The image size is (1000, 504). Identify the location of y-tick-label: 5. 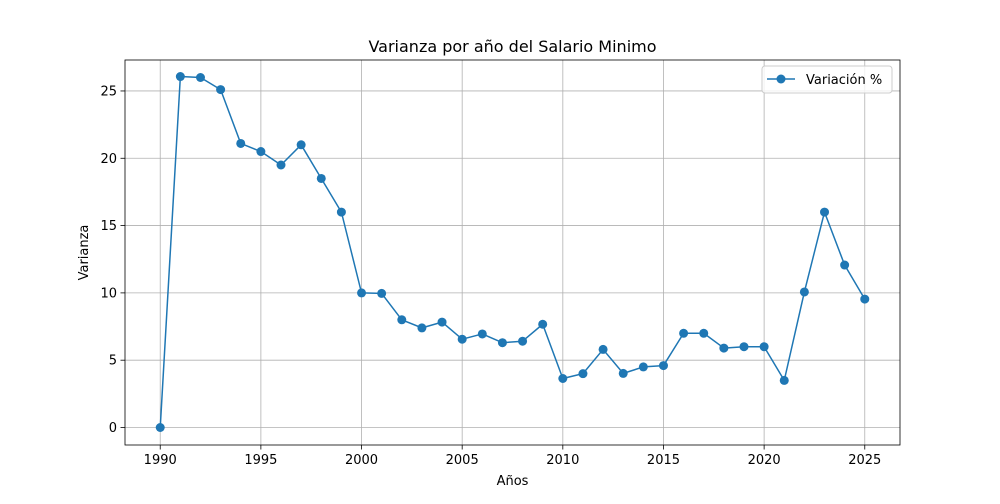
(113, 361).